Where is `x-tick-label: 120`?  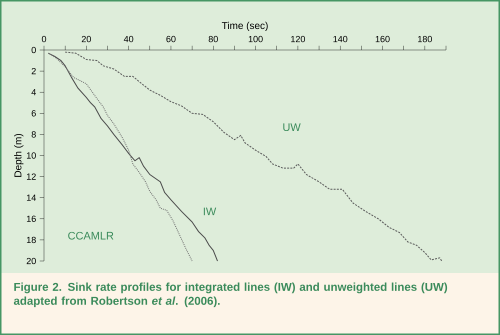 x-tick-label: 120 is located at coordinates (298, 39).